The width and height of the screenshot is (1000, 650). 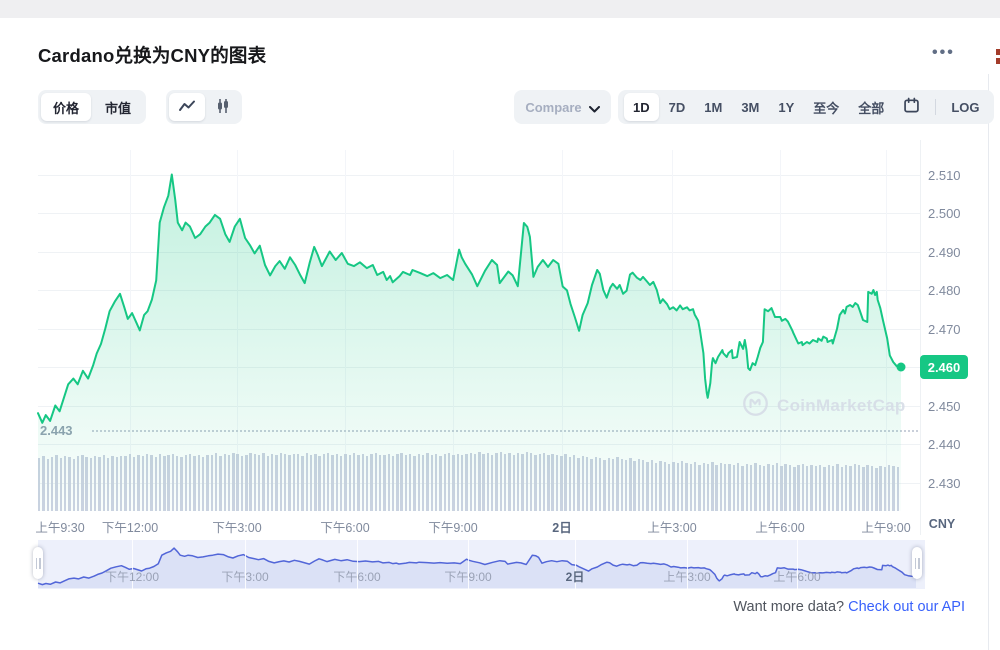 What do you see at coordinates (944, 290) in the screenshot?
I see `y-axis-label: 2.480` at bounding box center [944, 290].